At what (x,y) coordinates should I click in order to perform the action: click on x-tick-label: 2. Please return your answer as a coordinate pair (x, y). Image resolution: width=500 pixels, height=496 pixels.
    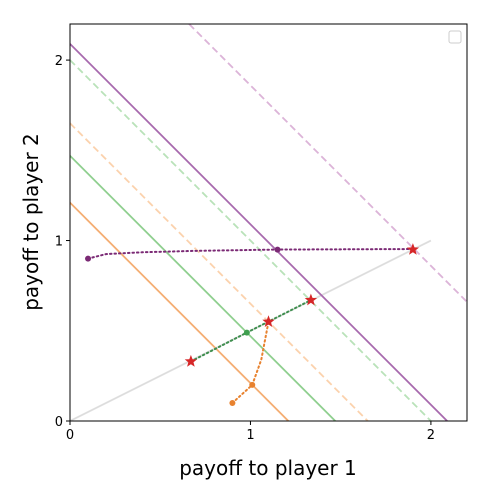
    Looking at the image, I should click on (431, 435).